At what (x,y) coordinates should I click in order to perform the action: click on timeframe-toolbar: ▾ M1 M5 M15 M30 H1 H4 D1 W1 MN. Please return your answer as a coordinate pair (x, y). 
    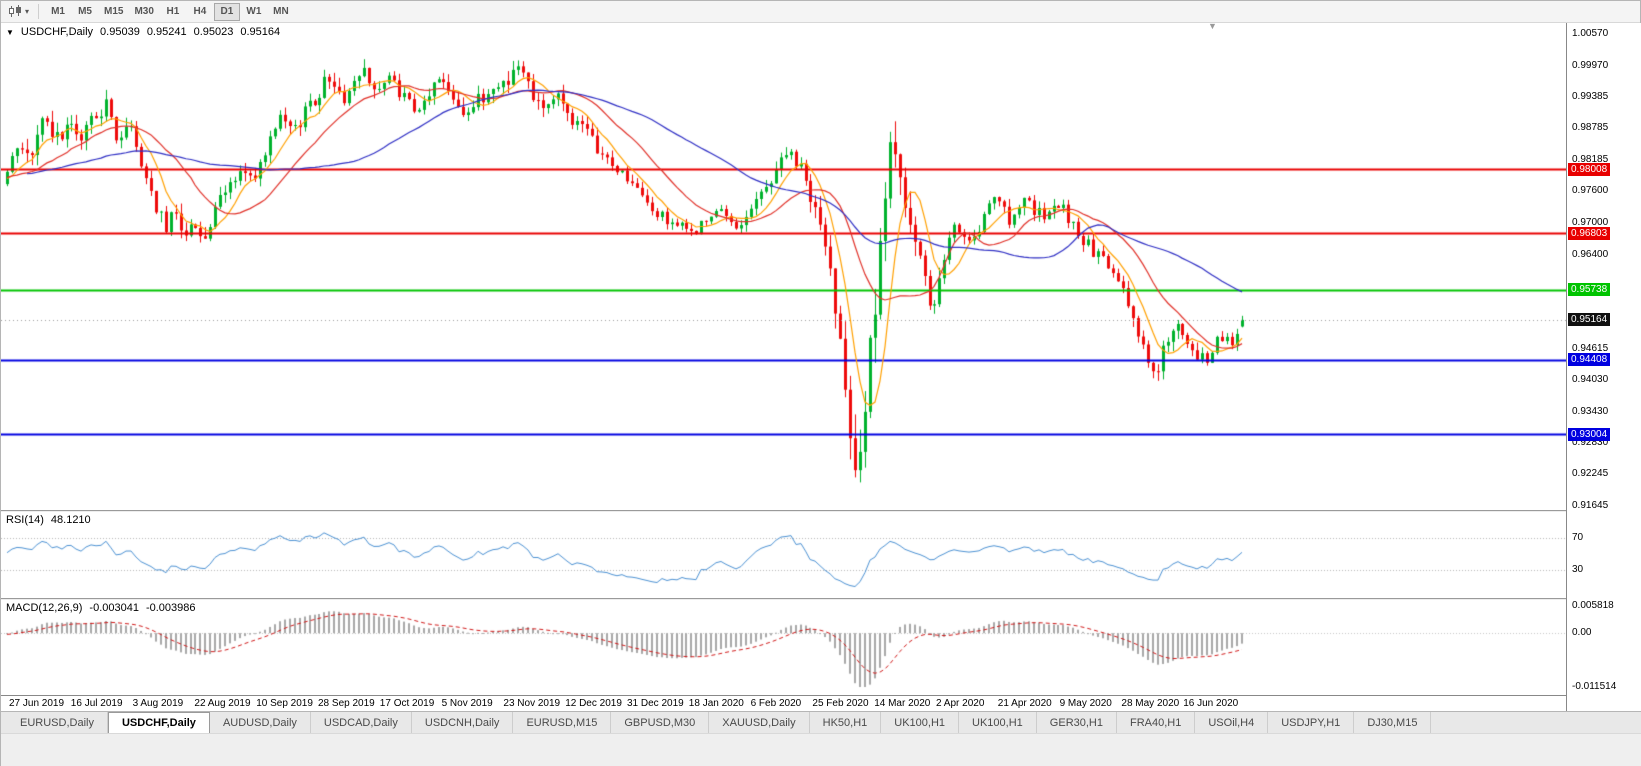
    Looking at the image, I should click on (820, 12).